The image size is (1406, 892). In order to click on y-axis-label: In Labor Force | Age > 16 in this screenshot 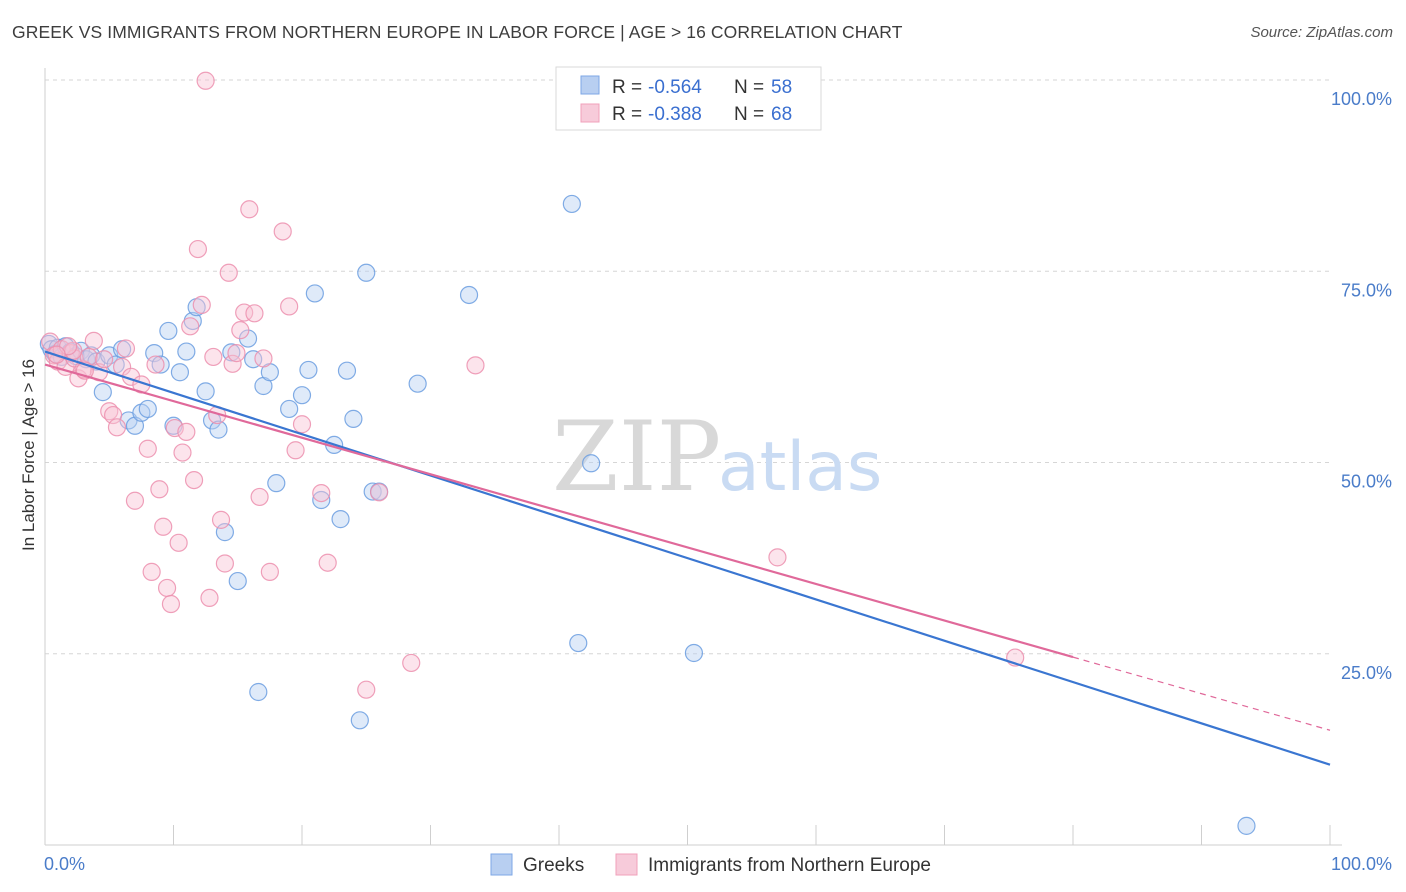, I will do `click(28, 455)`.